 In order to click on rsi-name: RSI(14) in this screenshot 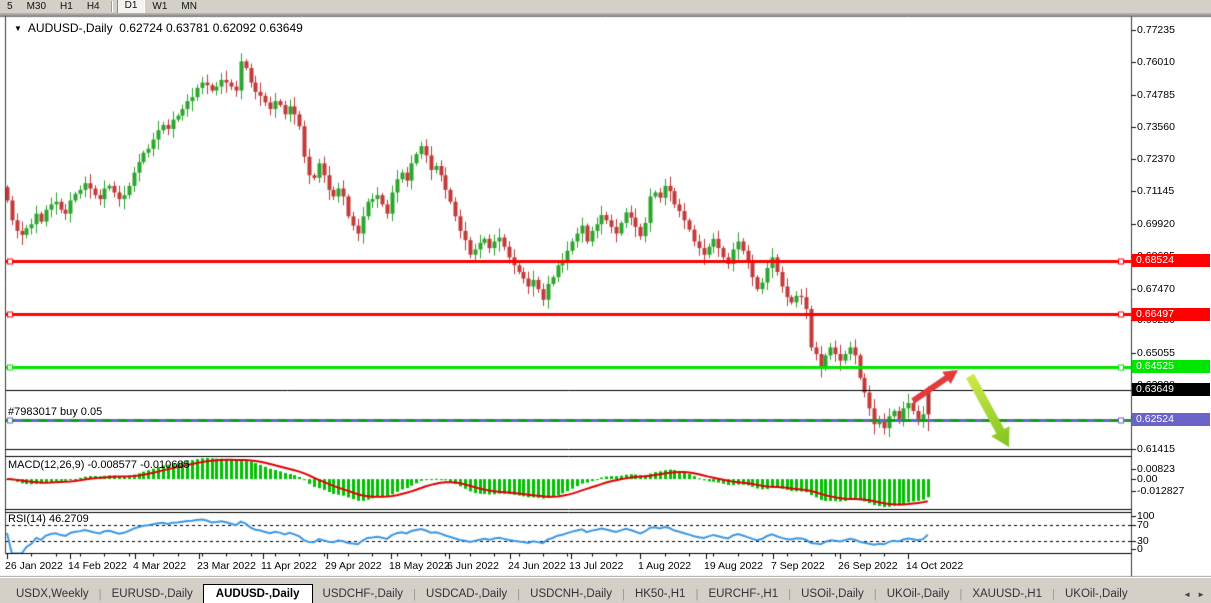, I will do `click(27, 519)`.